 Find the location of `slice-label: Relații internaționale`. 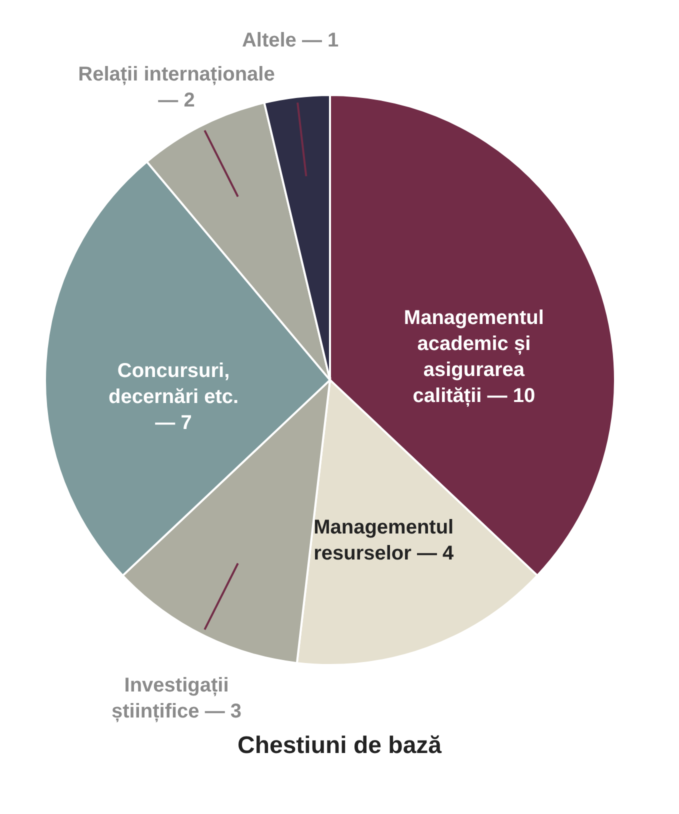

slice-label: Relații internaționale is located at coordinates (176, 74).